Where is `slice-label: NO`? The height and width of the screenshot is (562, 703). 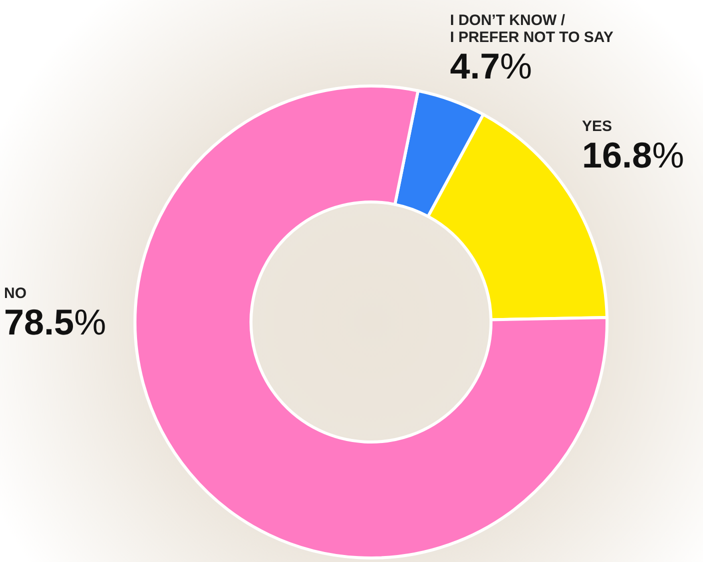 slice-label: NO is located at coordinates (15, 293).